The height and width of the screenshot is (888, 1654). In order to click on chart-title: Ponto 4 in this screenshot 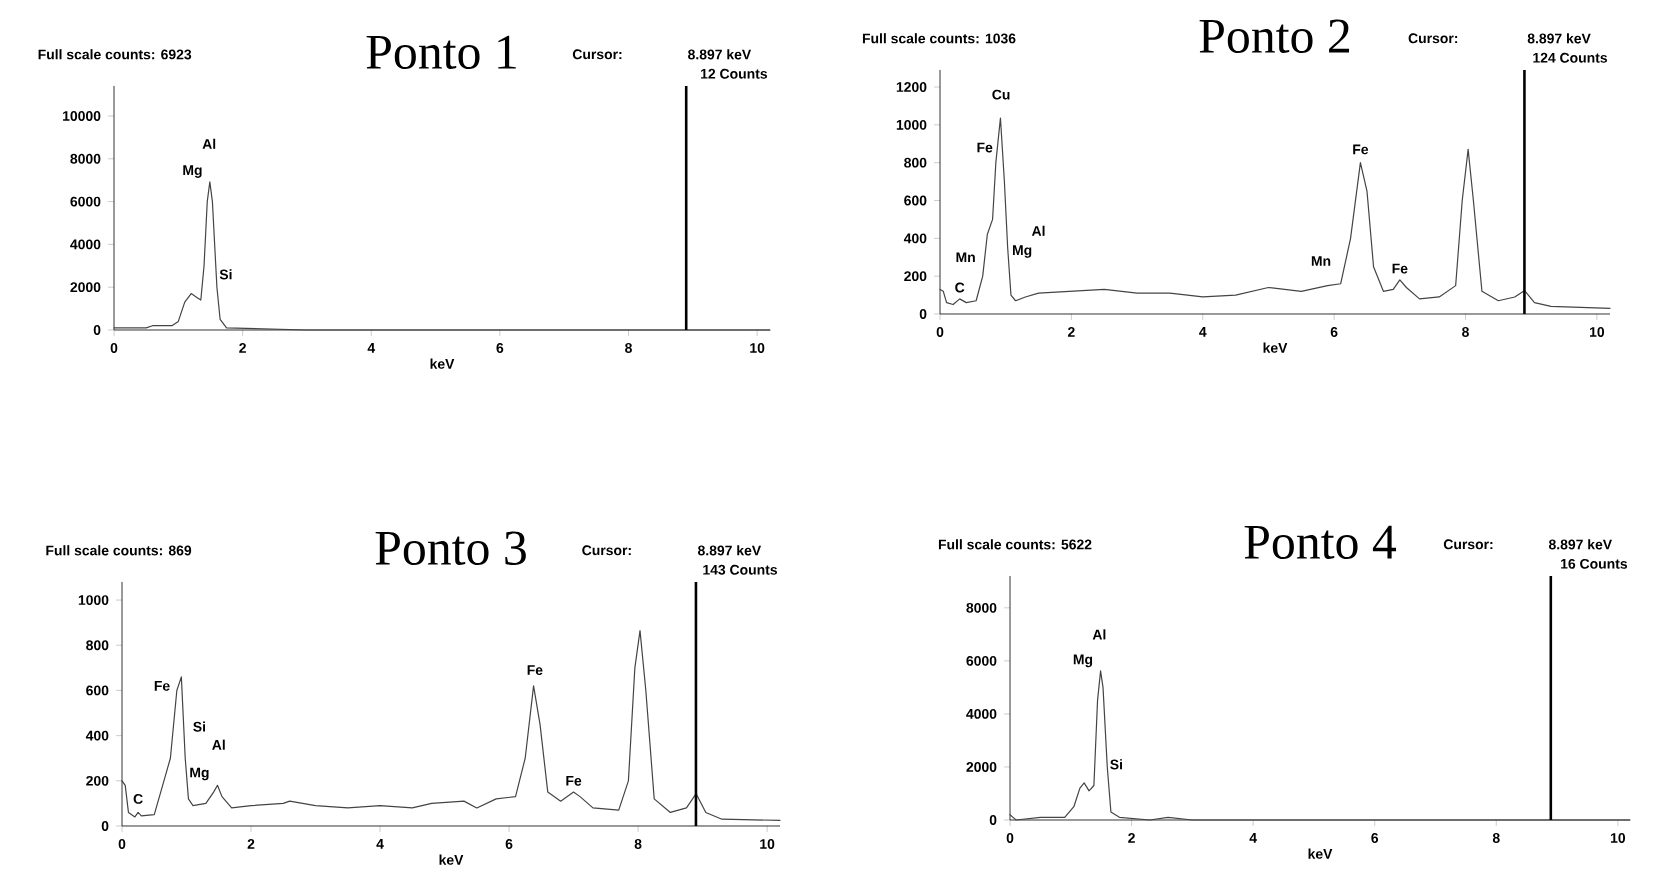, I will do `click(1320, 542)`.